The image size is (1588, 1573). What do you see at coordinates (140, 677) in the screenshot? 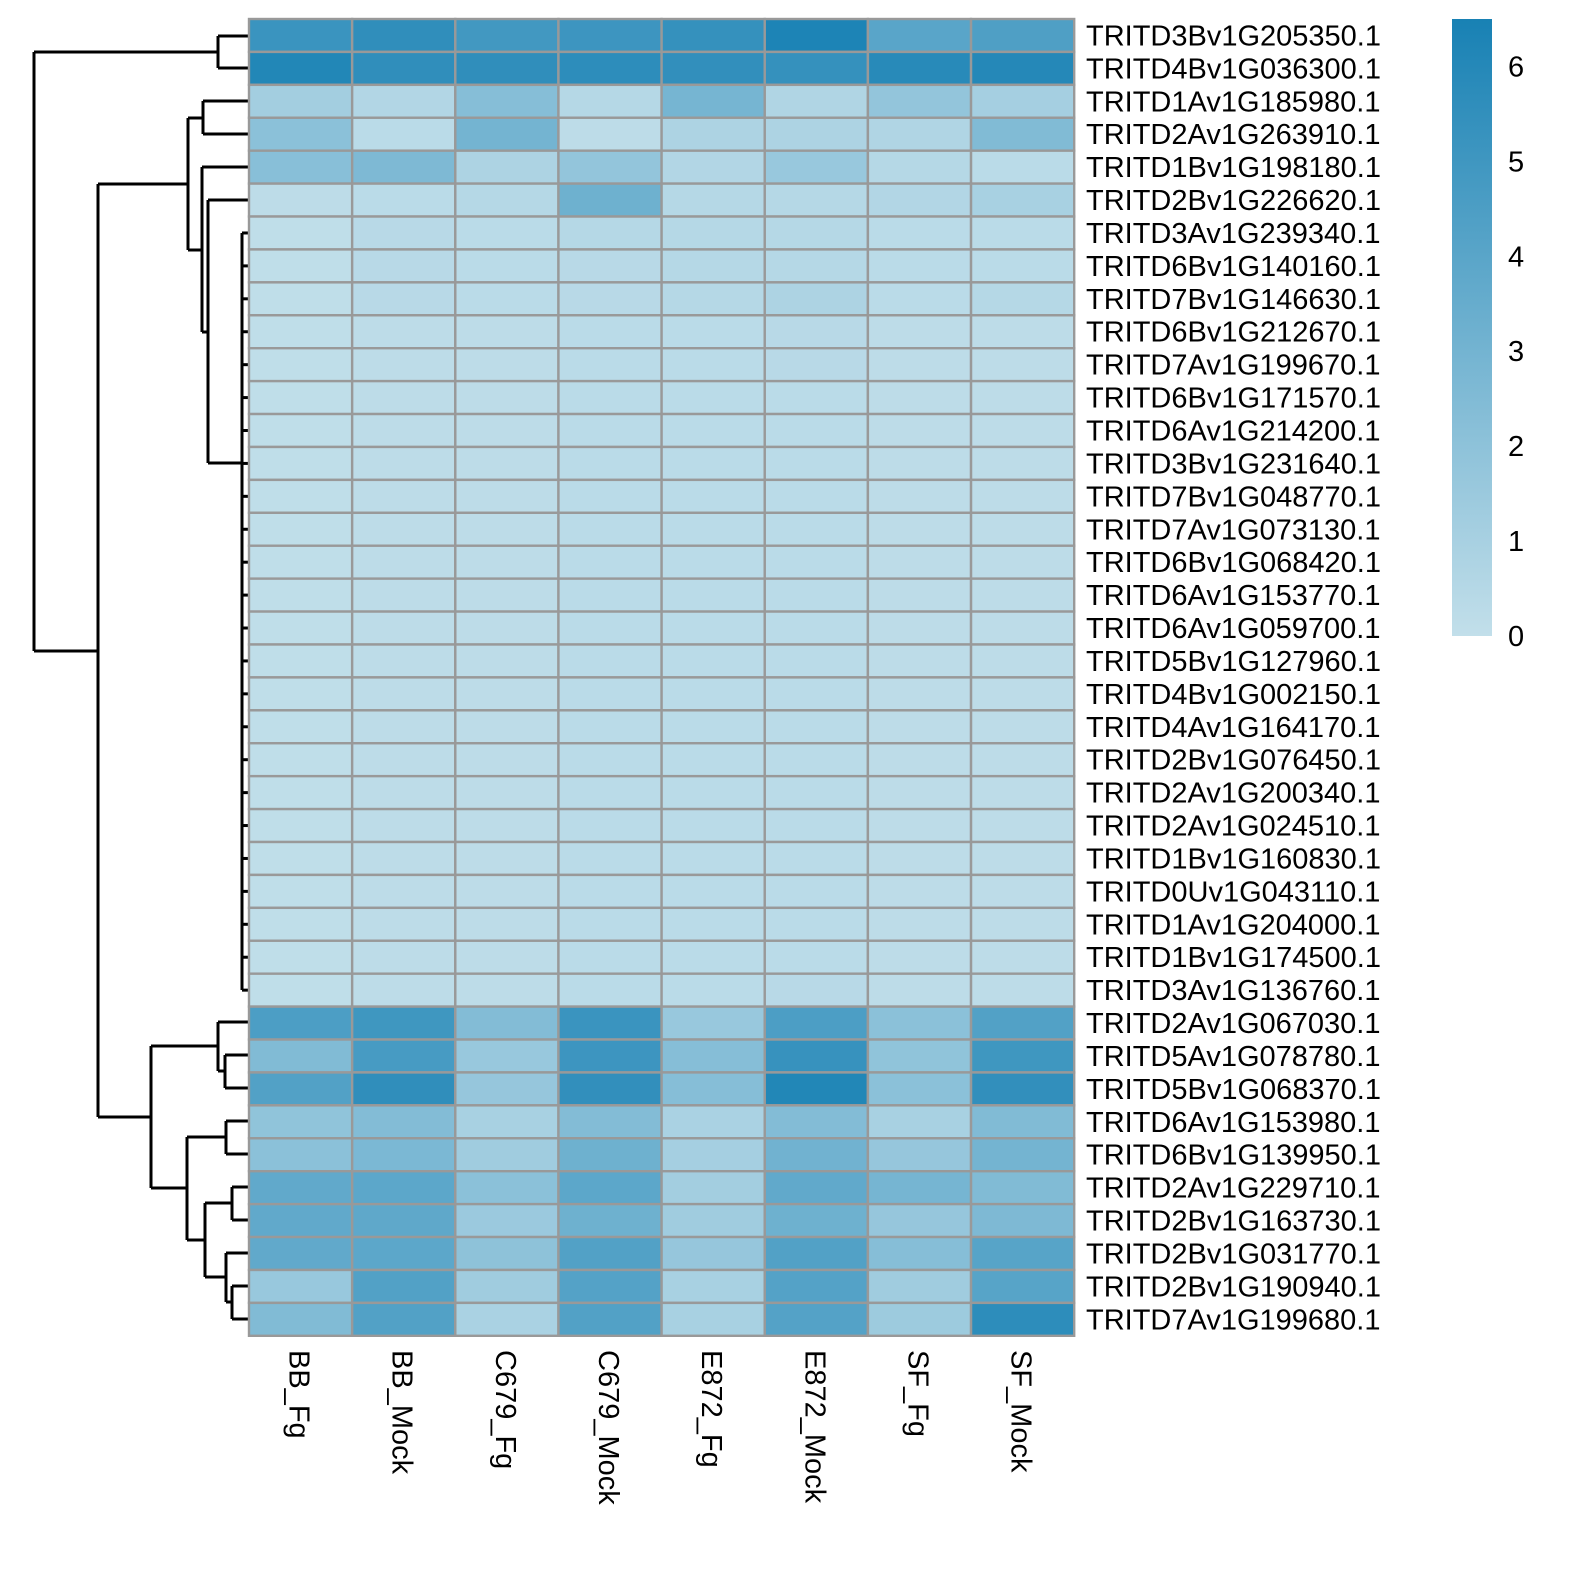
I see `row-dendrogram` at bounding box center [140, 677].